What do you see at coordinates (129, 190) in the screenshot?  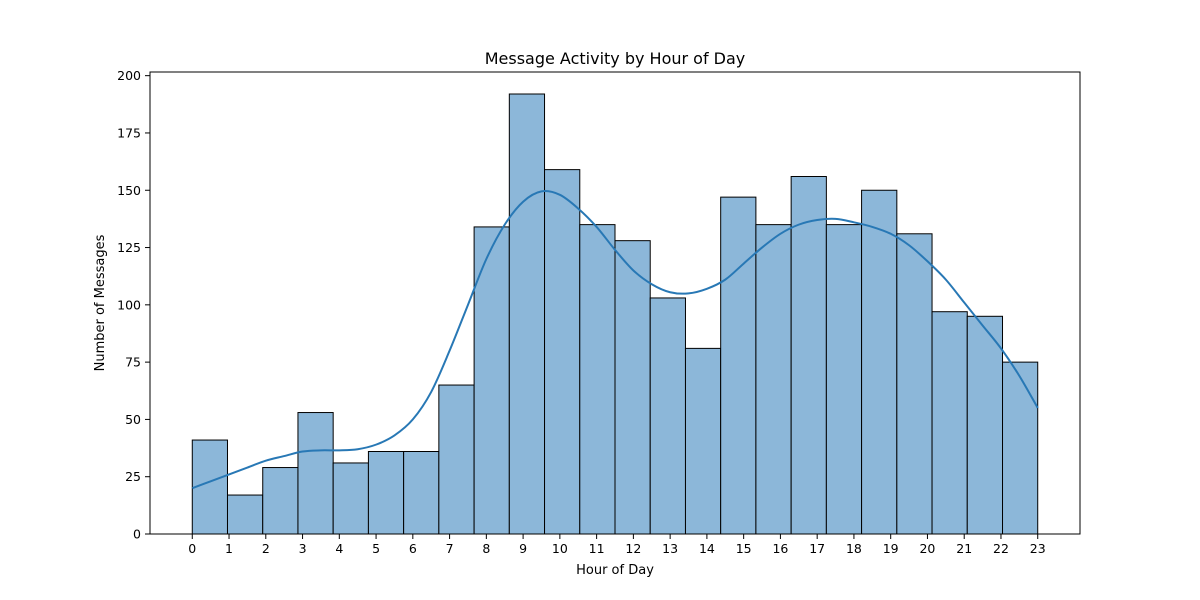 I see `y-tick-label-6: 150` at bounding box center [129, 190].